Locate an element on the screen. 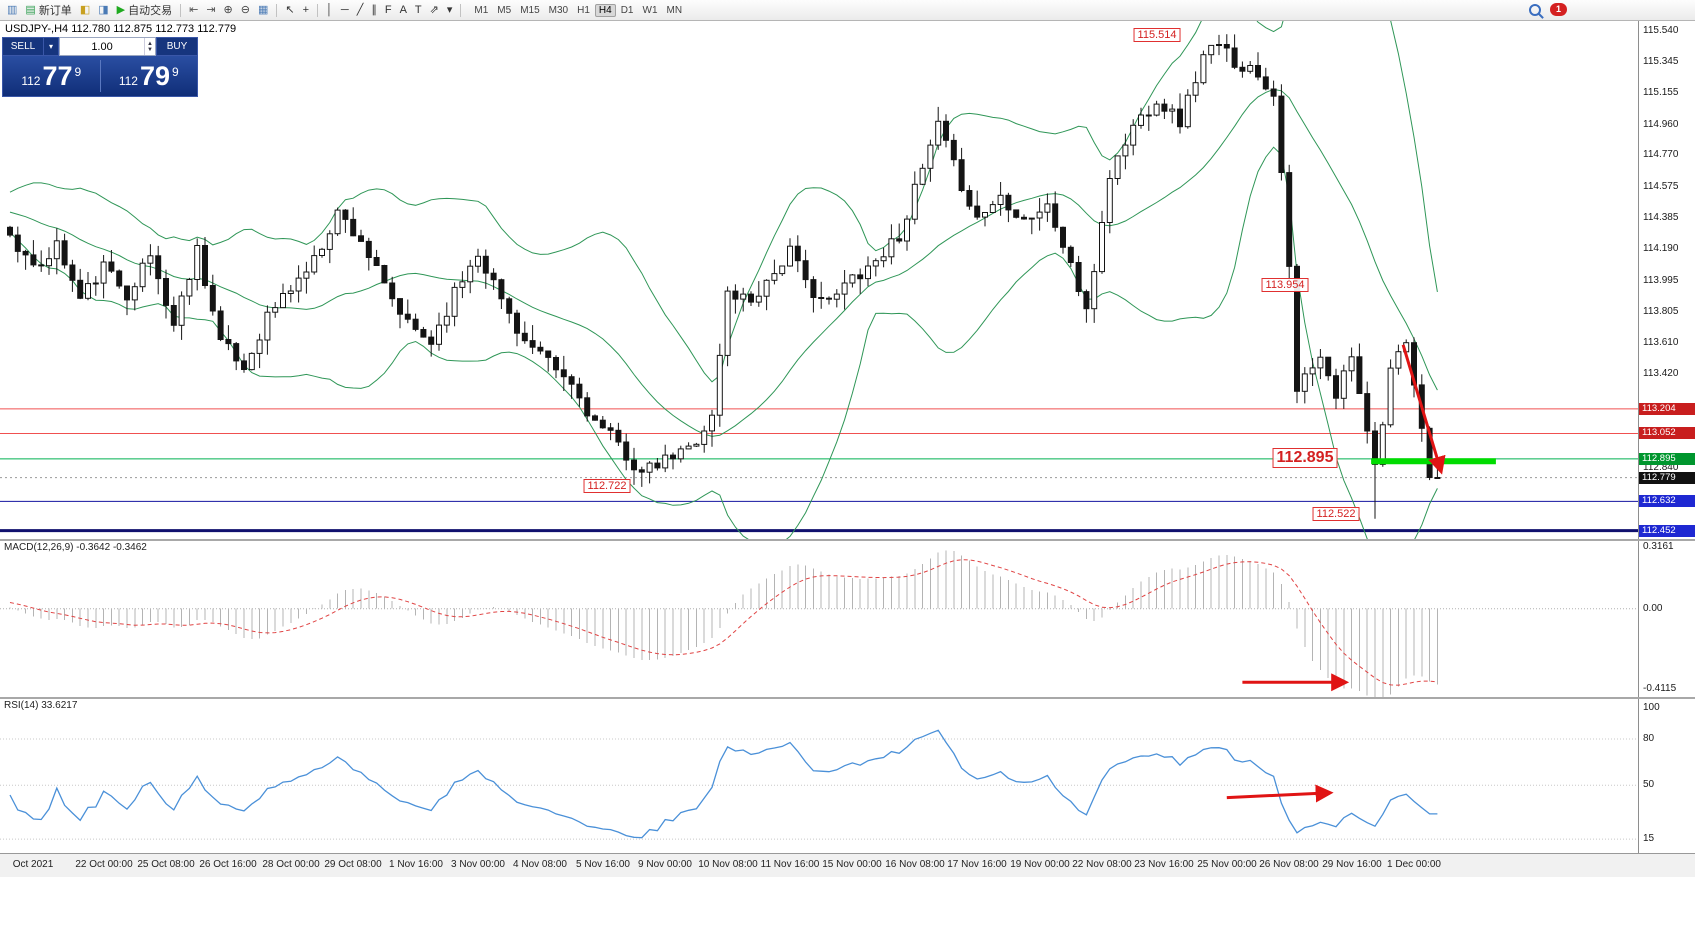 Image resolution: width=1695 pixels, height=942 pixels. rsi-tick: 50 is located at coordinates (1649, 784).